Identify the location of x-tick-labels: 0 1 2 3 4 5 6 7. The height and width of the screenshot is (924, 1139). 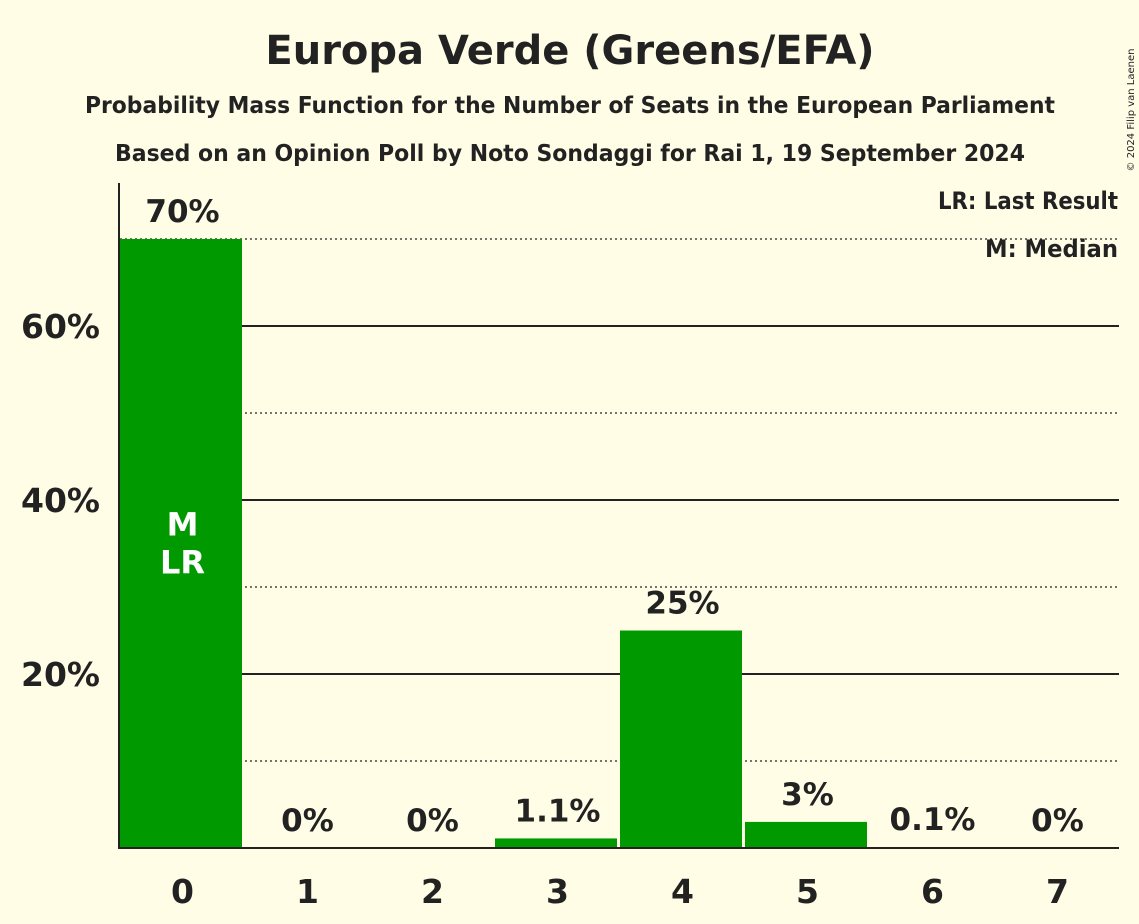
(620, 891).